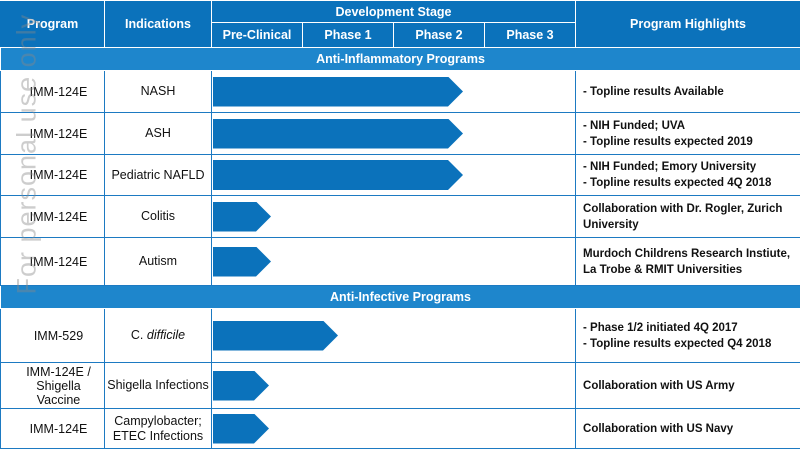 The image size is (800, 459). I want to click on section-anti-inflammatory-programs: Anti-Inflammatory Programs, so click(400, 59).